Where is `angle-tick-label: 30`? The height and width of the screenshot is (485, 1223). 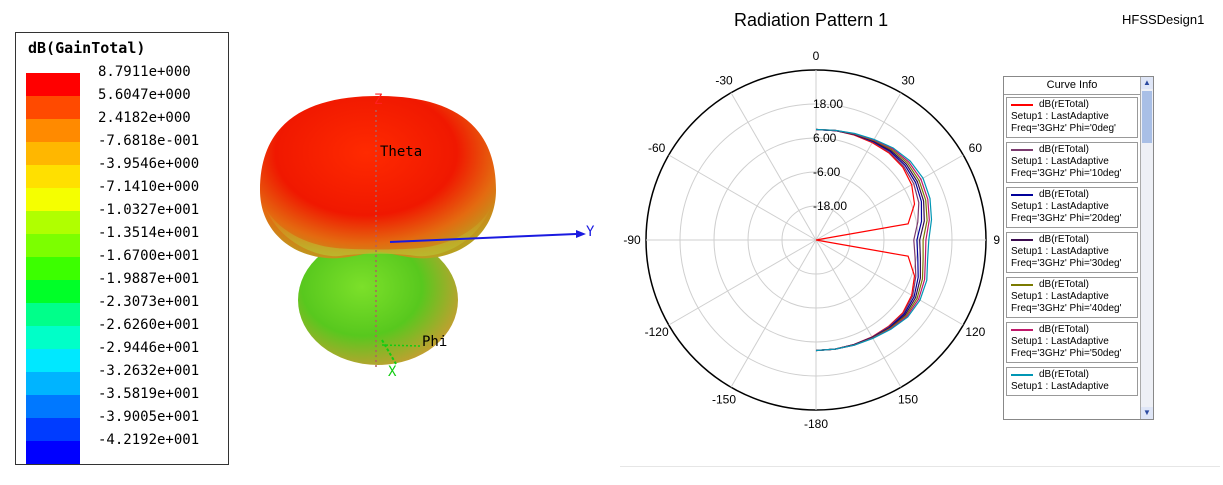 angle-tick-label: 30 is located at coordinates (908, 81).